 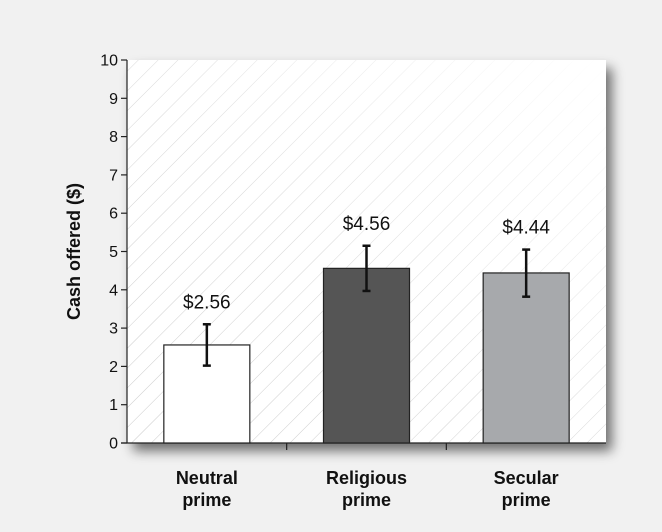 What do you see at coordinates (113, 137) in the screenshot?
I see `y-tick-label: 8` at bounding box center [113, 137].